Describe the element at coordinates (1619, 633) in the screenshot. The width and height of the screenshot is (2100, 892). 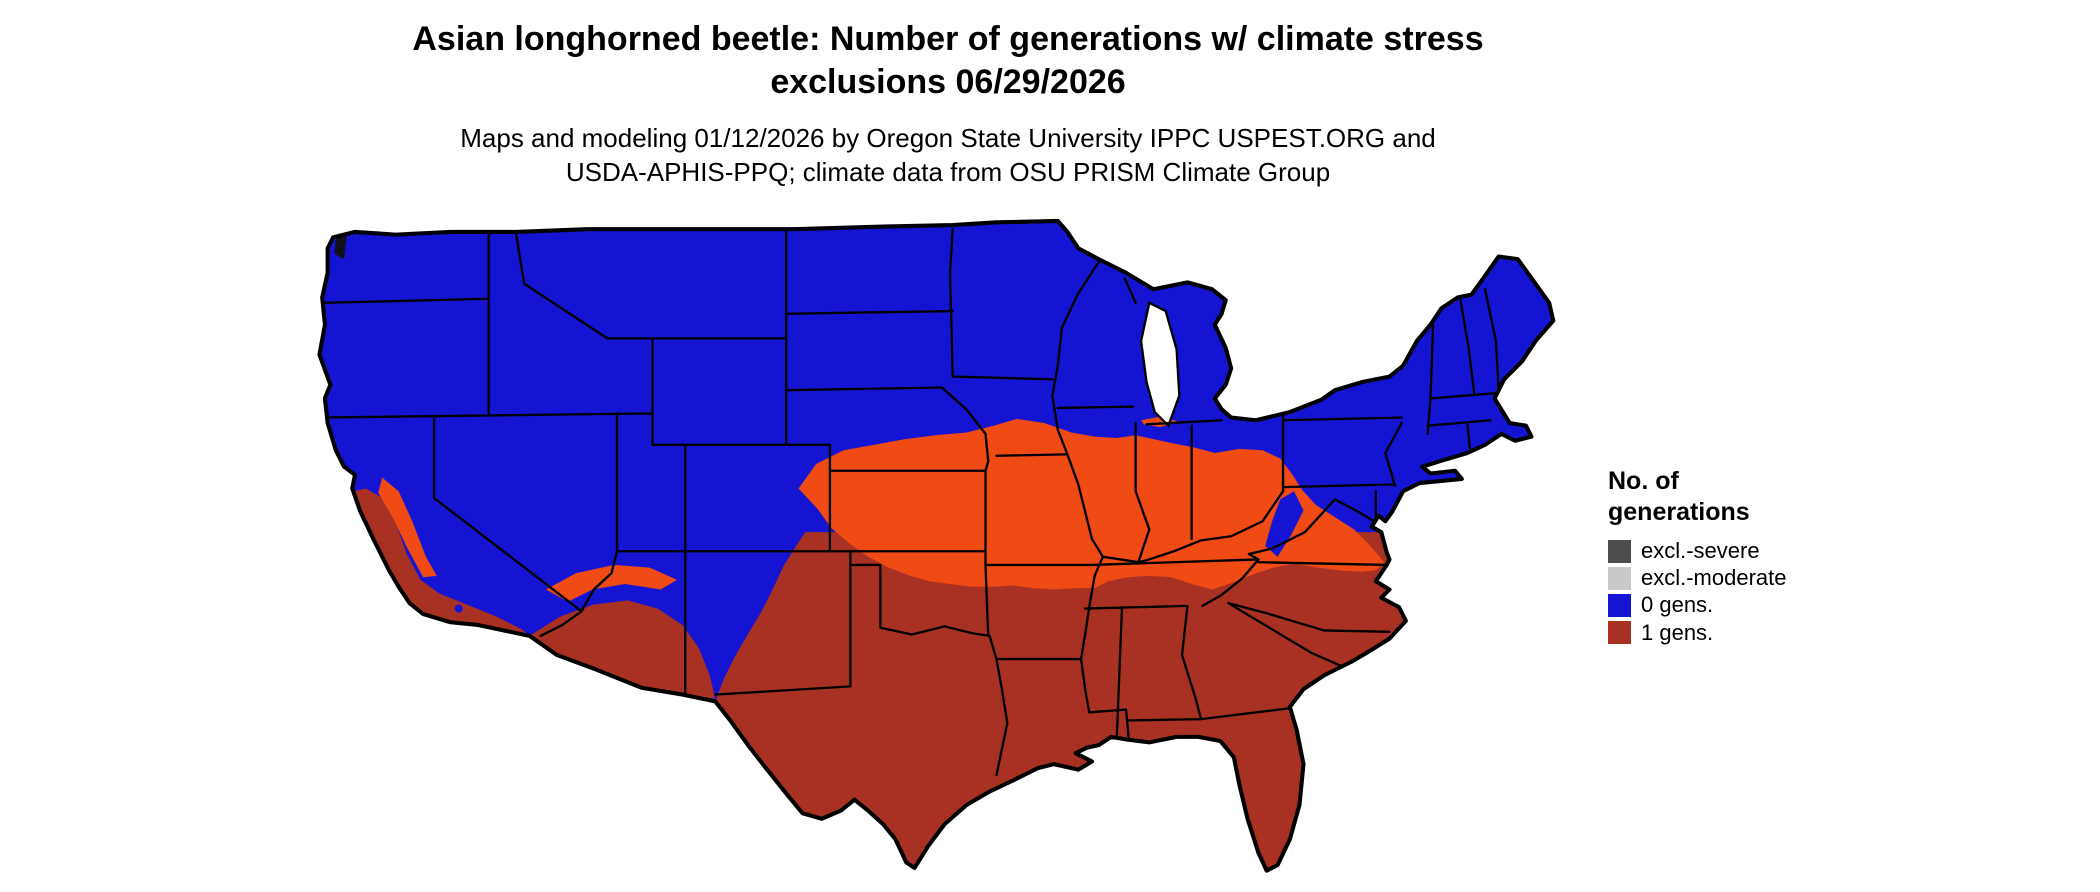
I see `legend-swatch-1-gens` at that location.